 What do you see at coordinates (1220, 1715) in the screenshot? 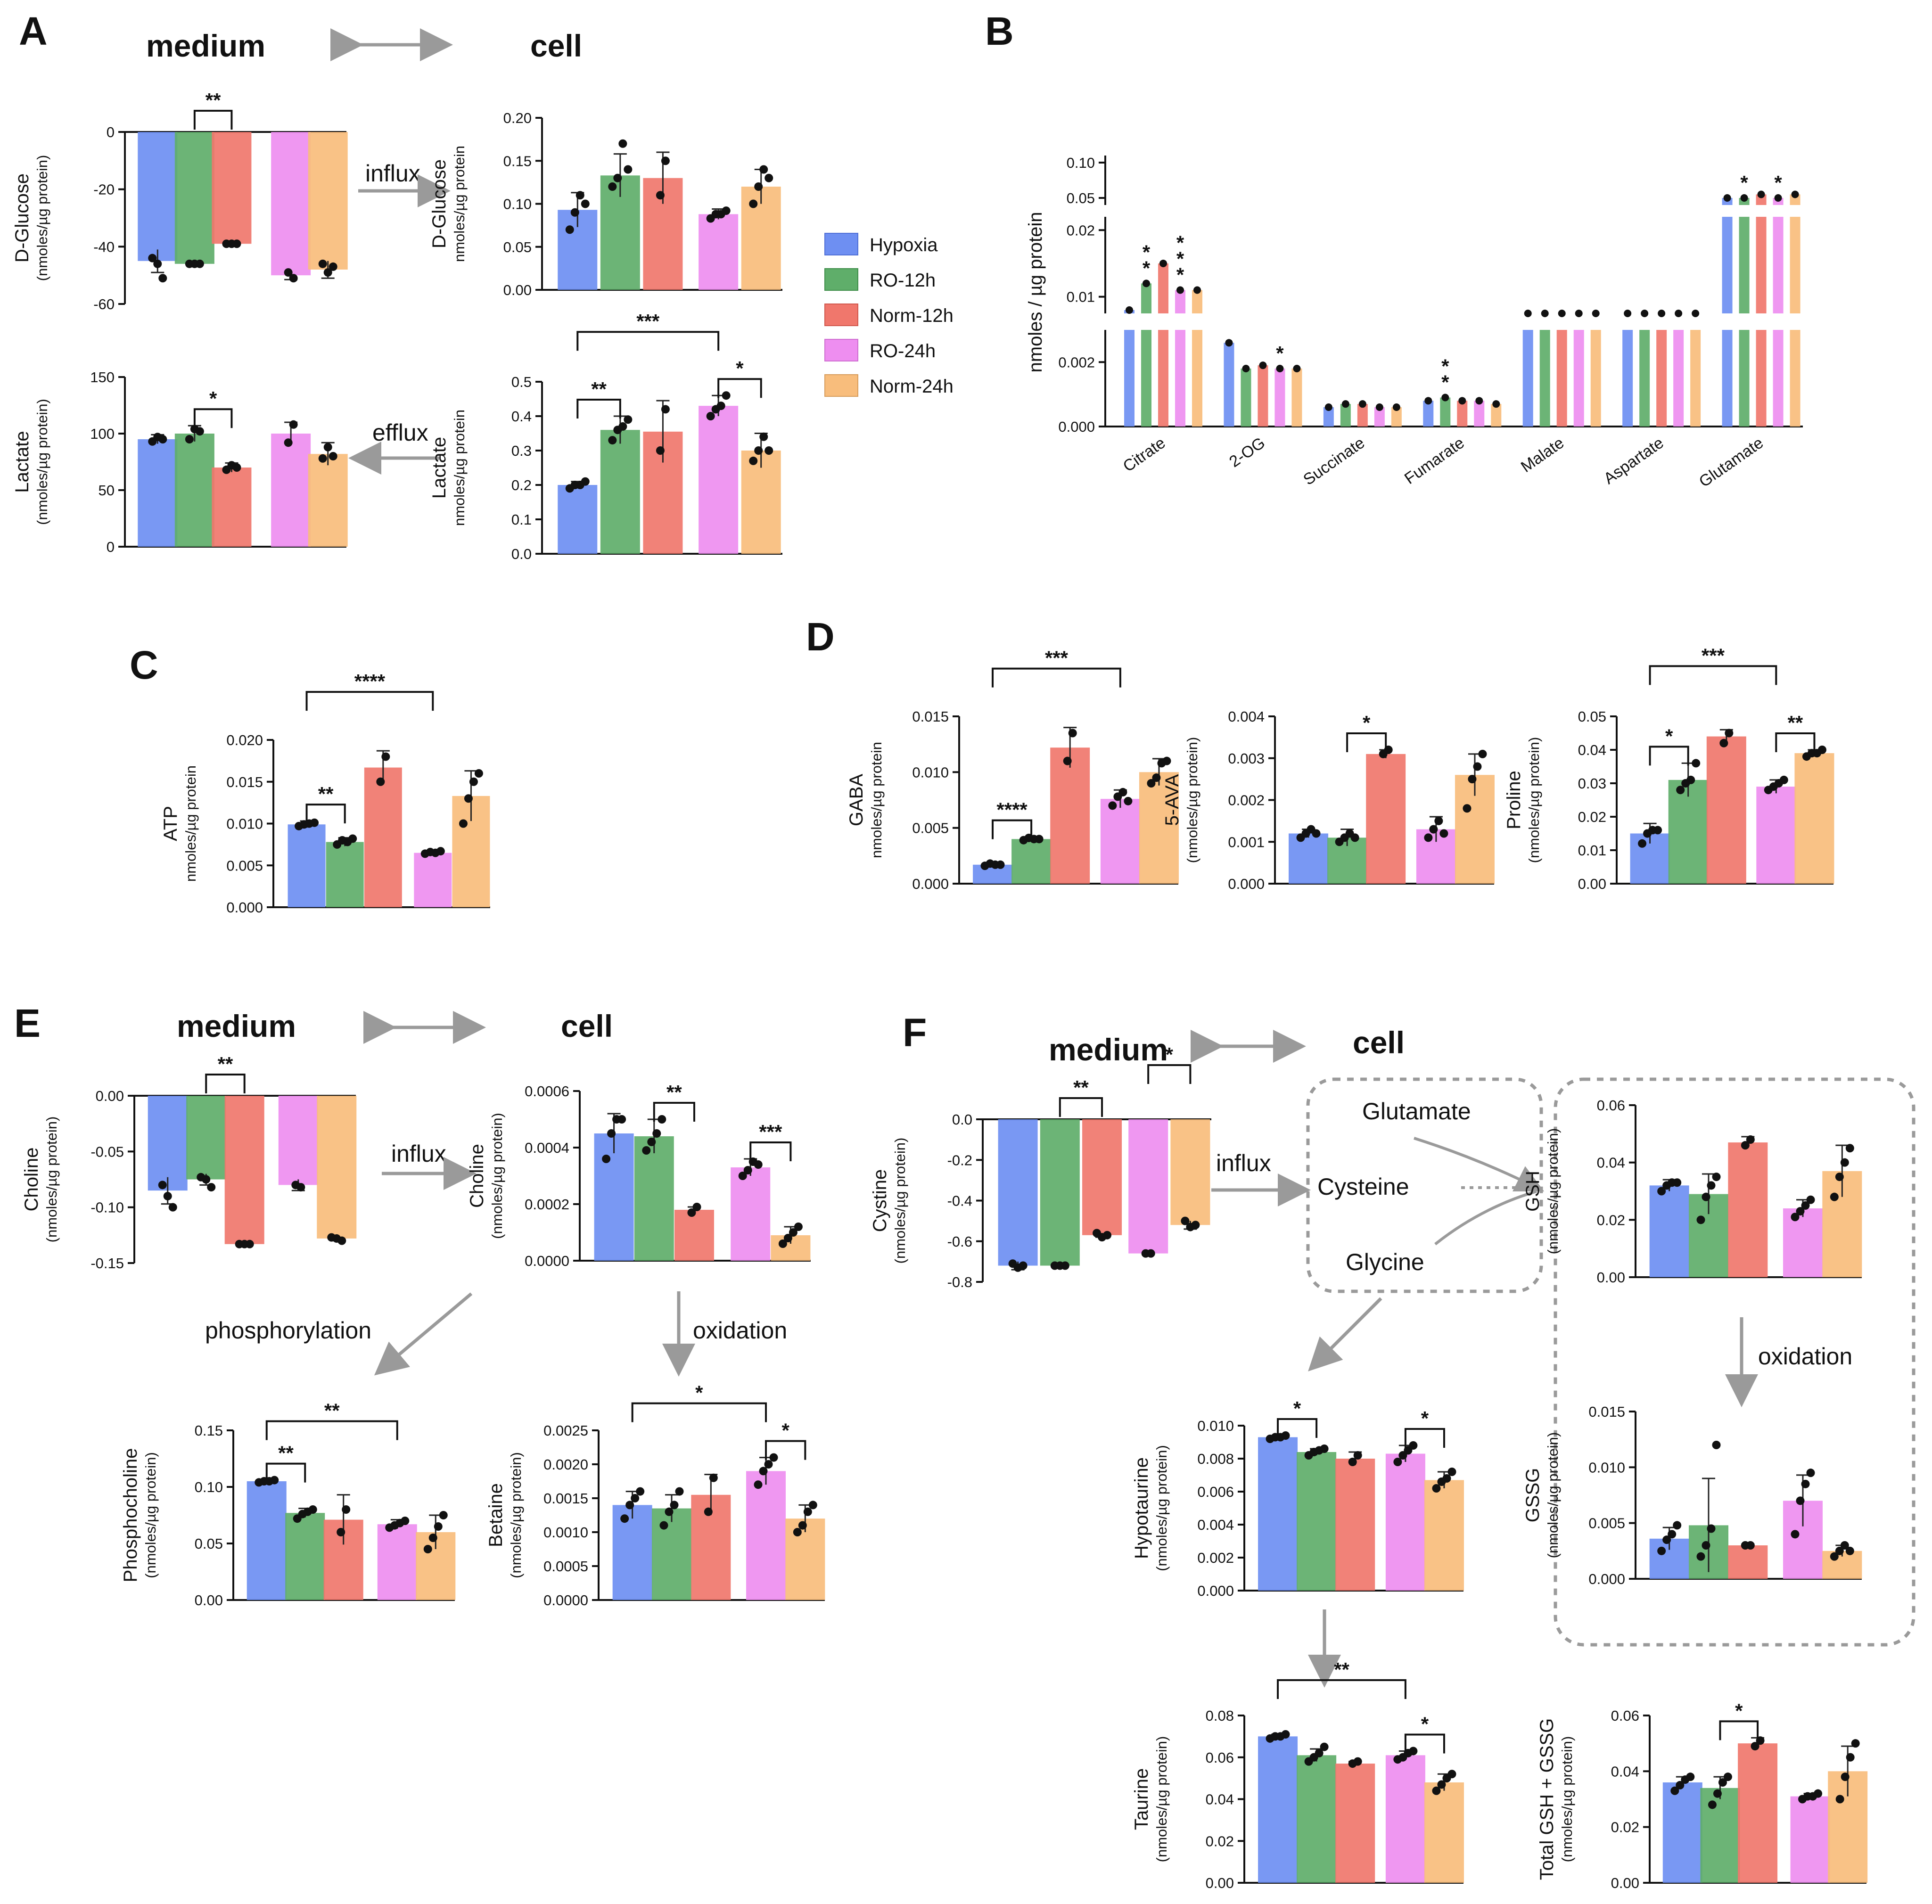
I see `y-tick-label: 0.08` at bounding box center [1220, 1715].